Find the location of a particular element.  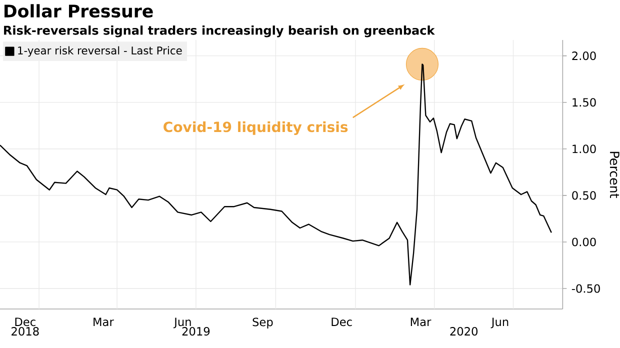

x2-tick-label: 2020 is located at coordinates (464, 331).